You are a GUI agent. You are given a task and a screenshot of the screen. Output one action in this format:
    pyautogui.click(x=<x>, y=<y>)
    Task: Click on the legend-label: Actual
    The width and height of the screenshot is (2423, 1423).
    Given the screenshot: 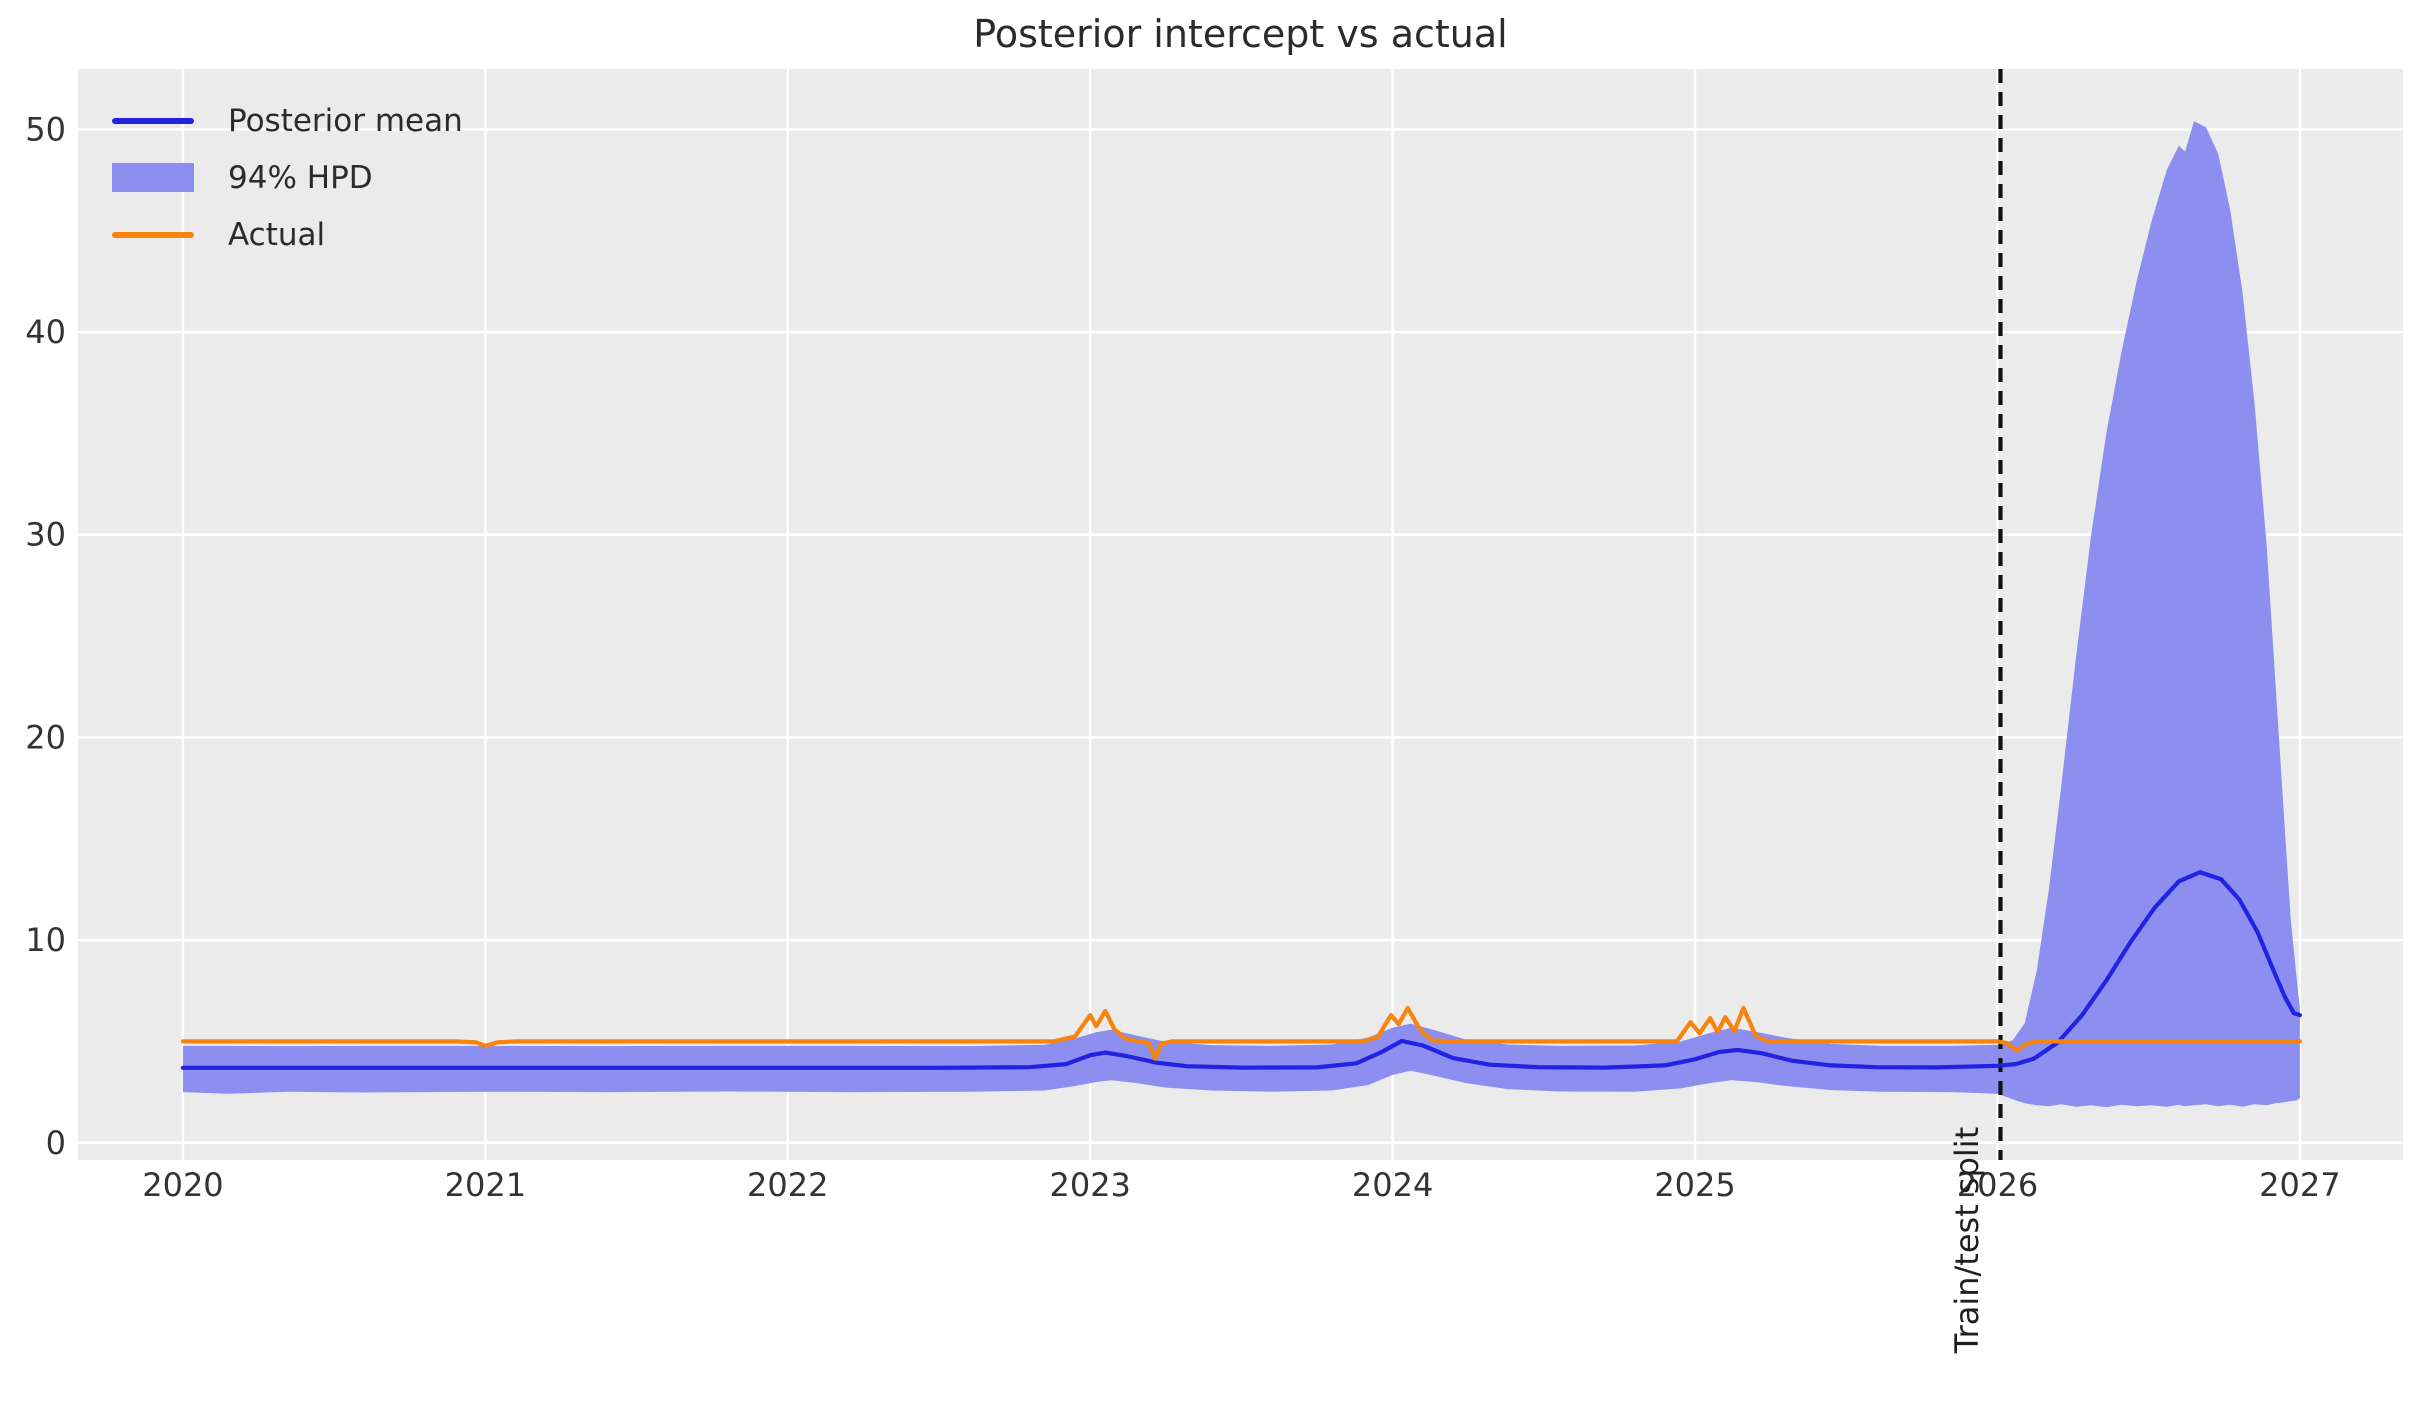 What is the action you would take?
    pyautogui.click(x=277, y=234)
    